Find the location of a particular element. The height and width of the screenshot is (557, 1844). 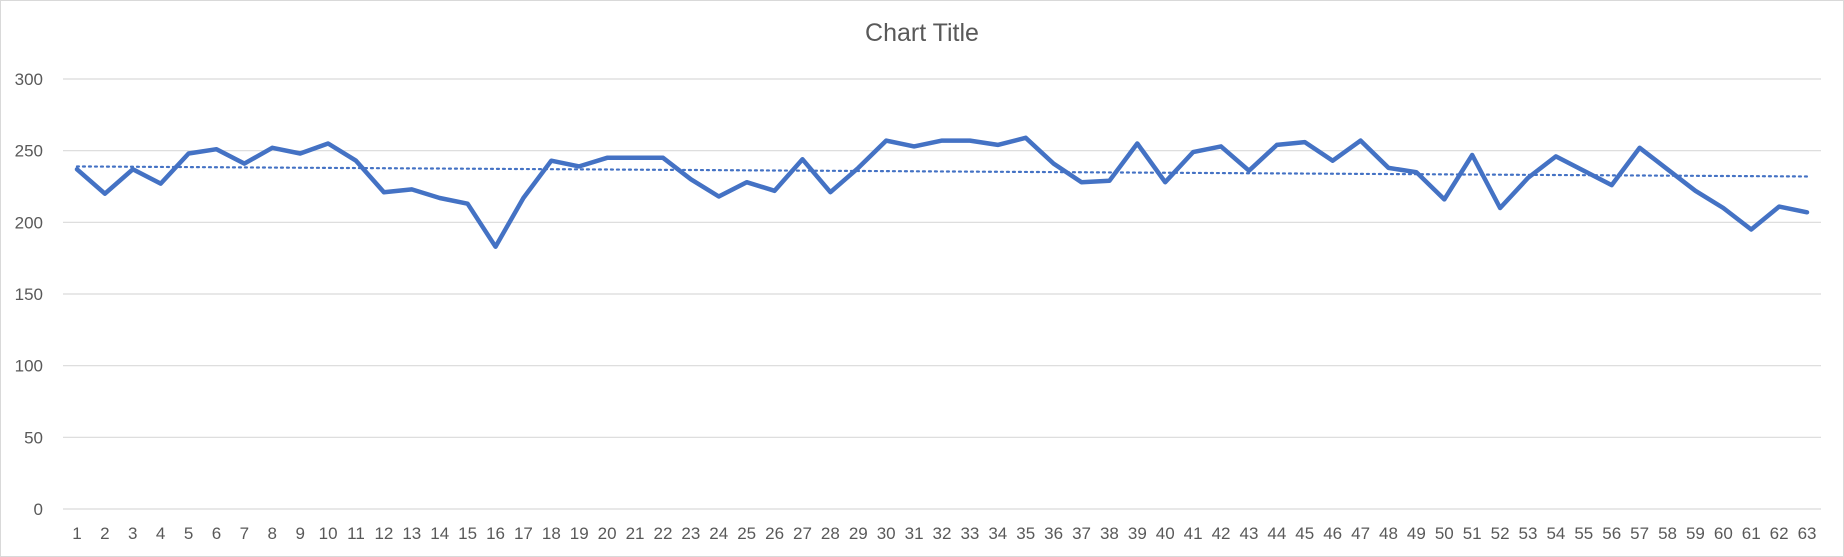

x-tick-label: 18 is located at coordinates (551, 533).